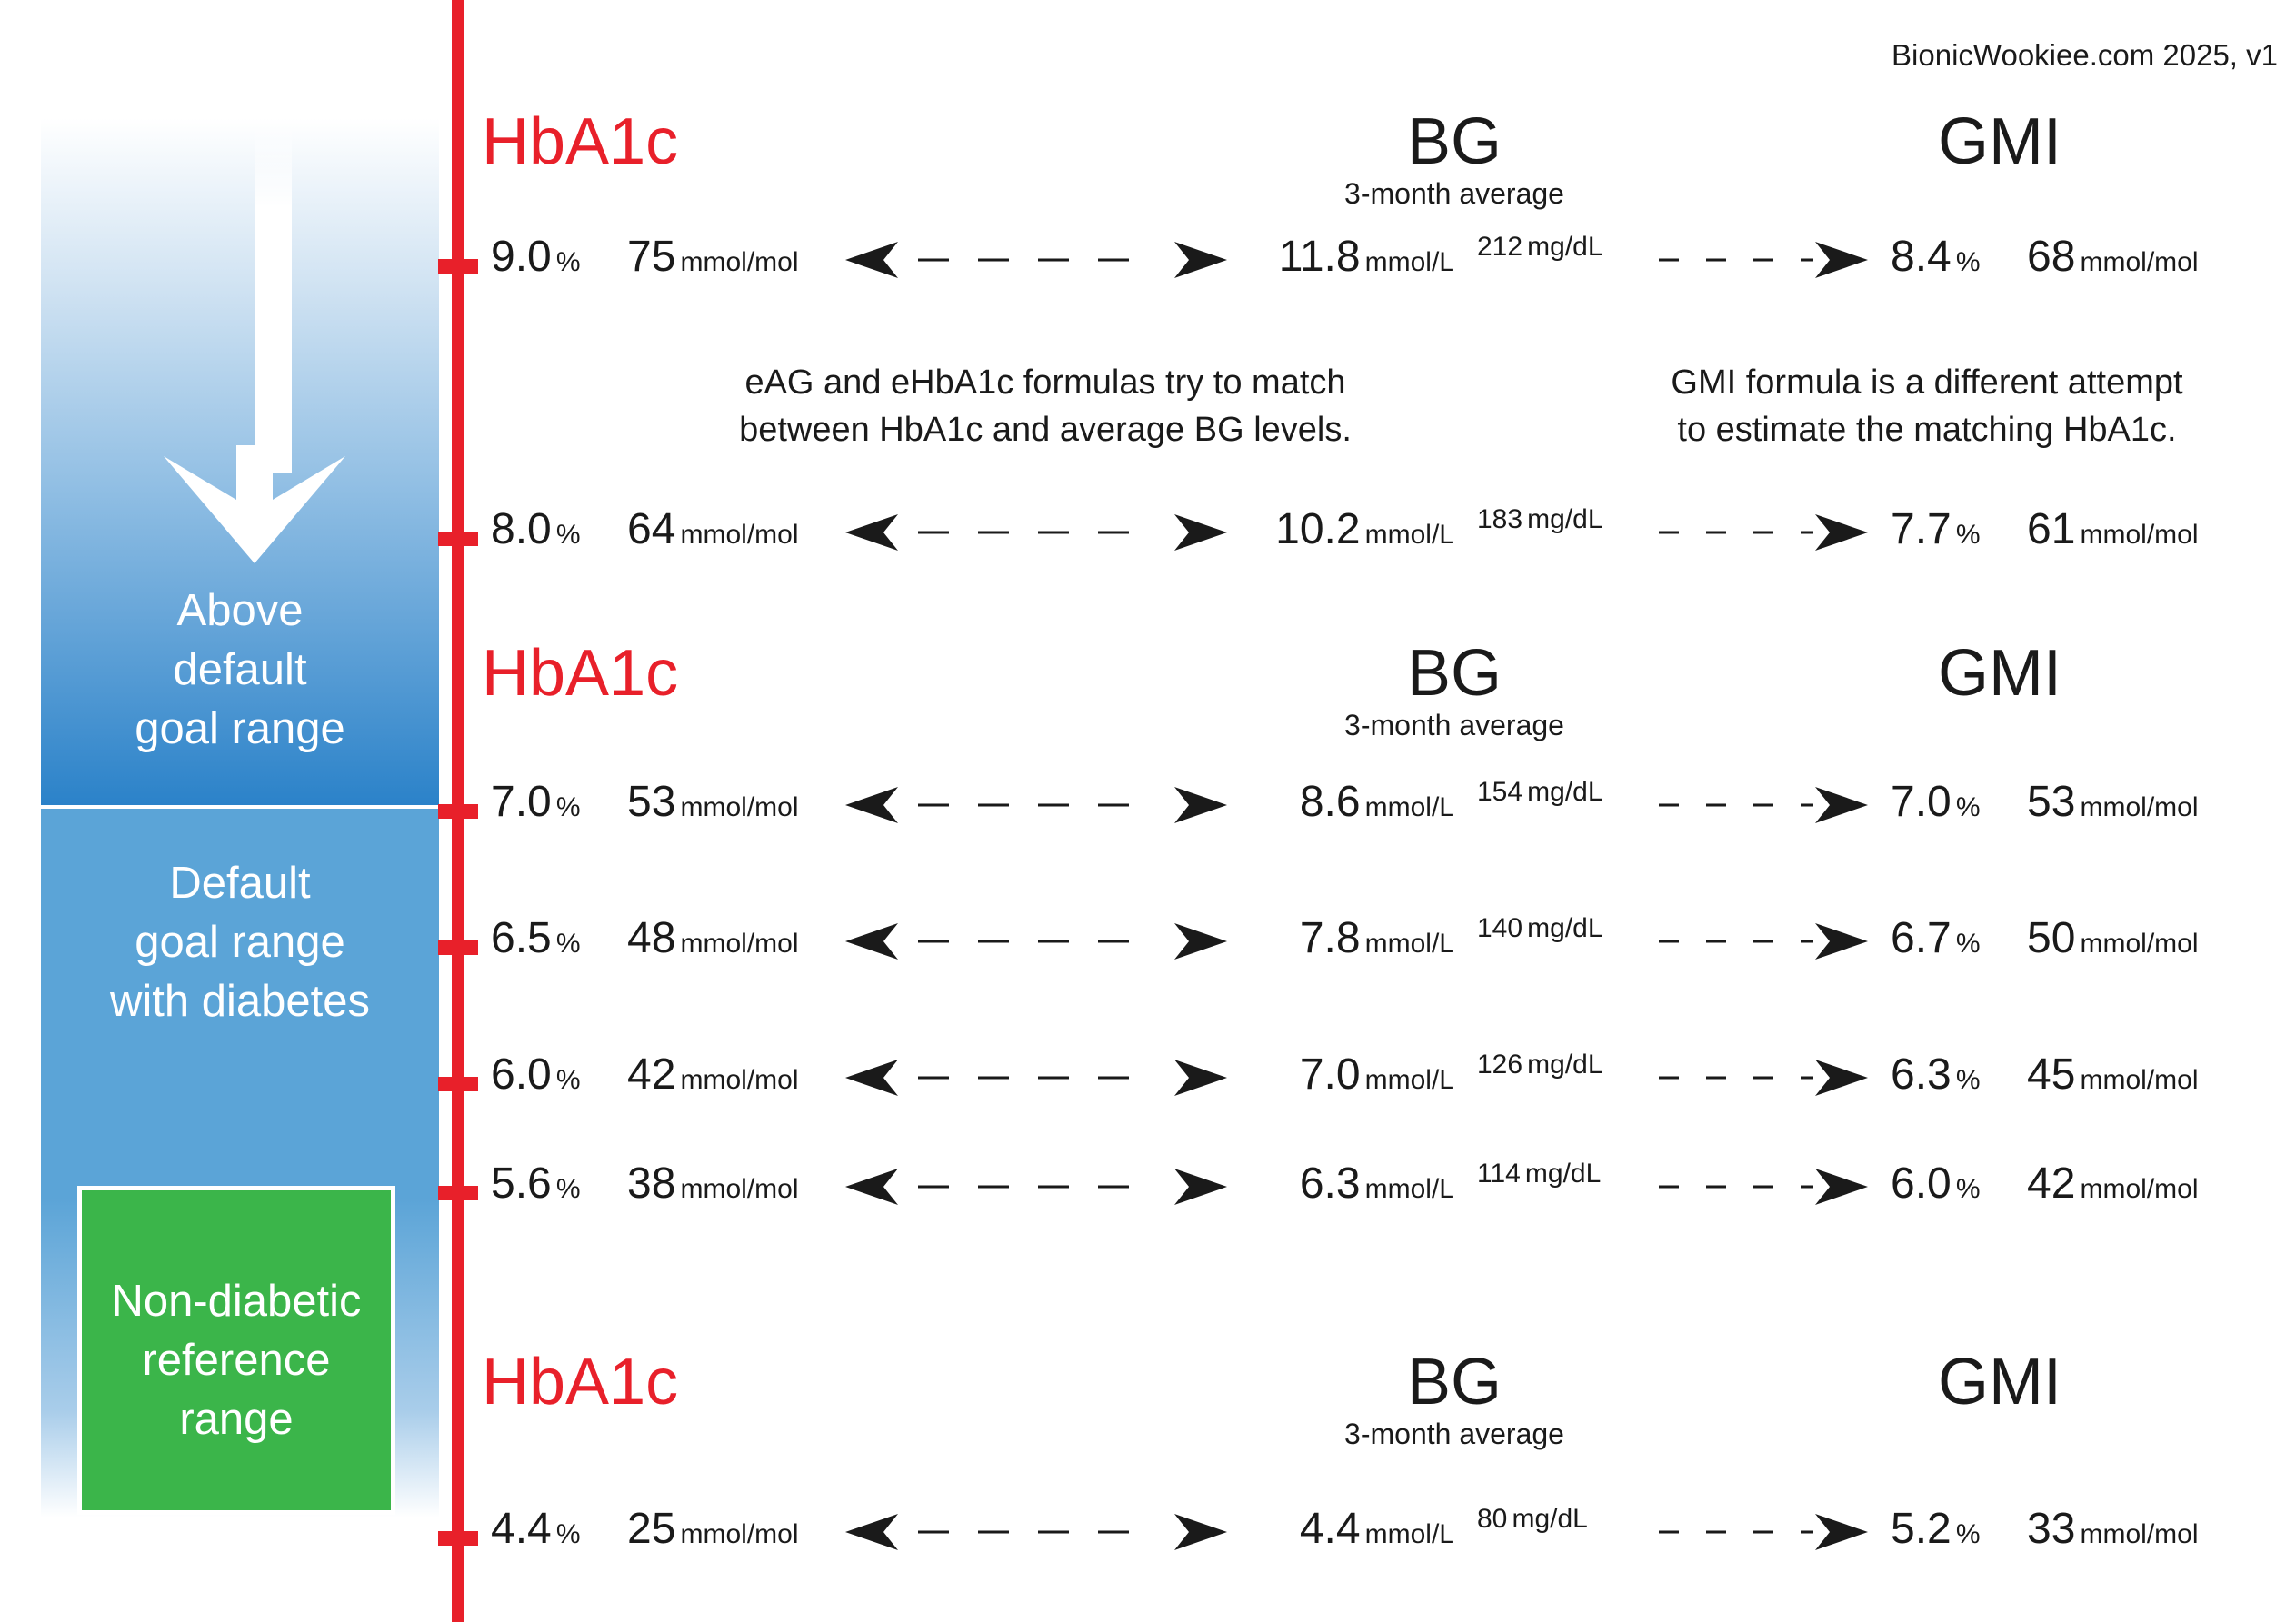 This screenshot has width=2296, height=1622. What do you see at coordinates (1936, 1183) in the screenshot?
I see `gmi-percent: 6.0 %` at bounding box center [1936, 1183].